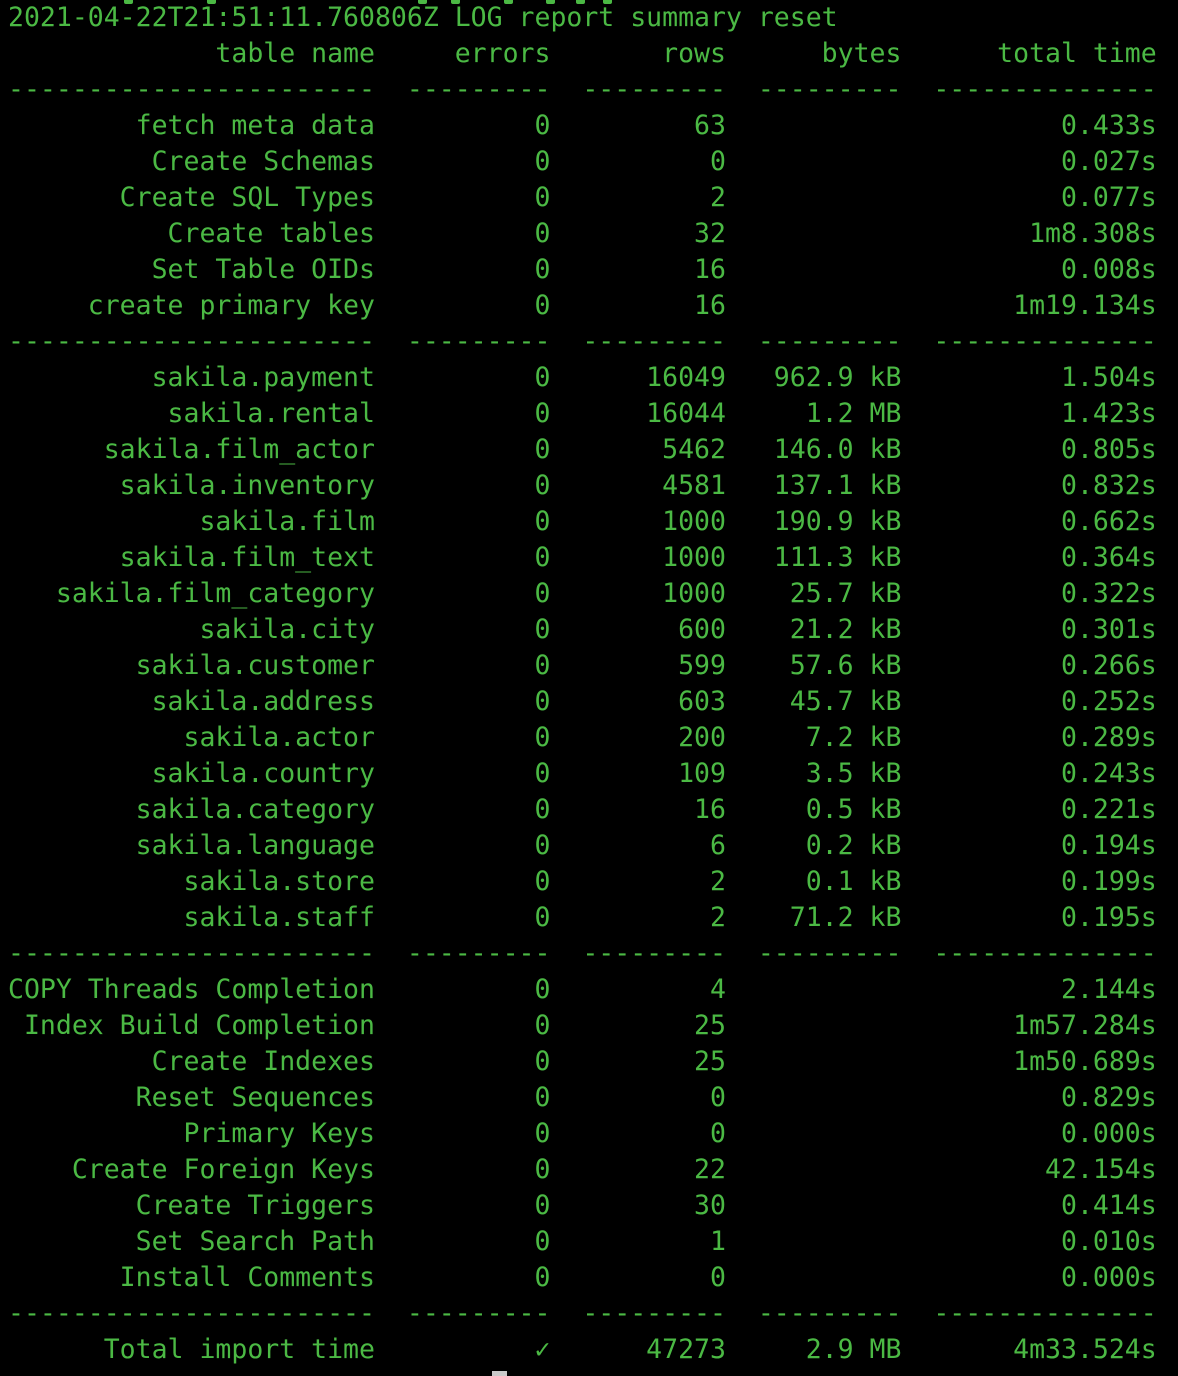 This screenshot has height=1376, width=1178. I want to click on table-row: sakila.actor 0 200 7.2 kB 0.289s, so click(582, 737).